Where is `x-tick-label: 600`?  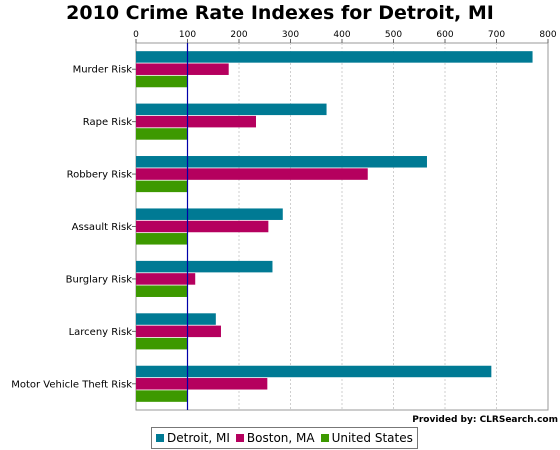 x-tick-label: 600 is located at coordinates (444, 35).